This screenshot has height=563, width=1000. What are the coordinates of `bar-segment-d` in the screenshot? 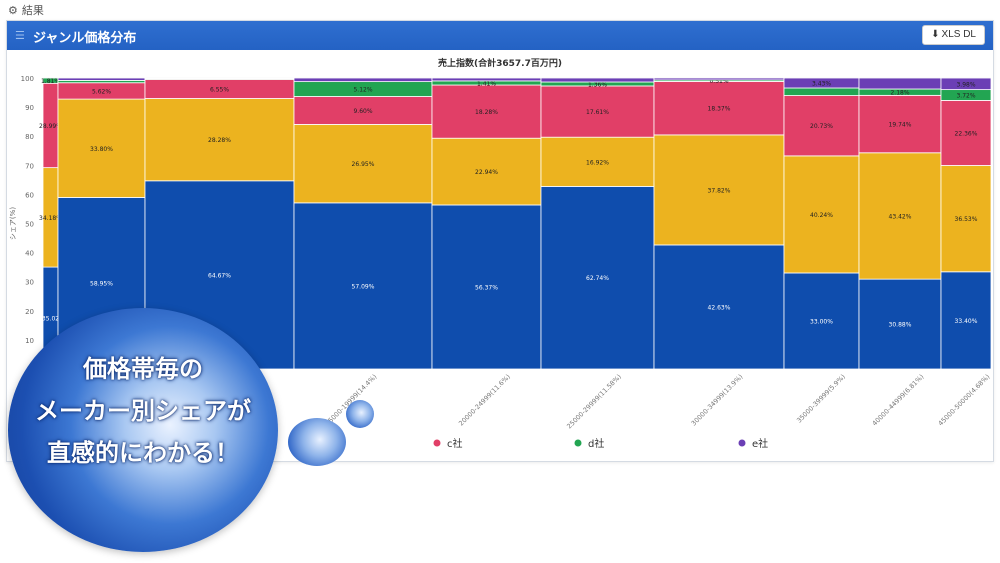 It's located at (821, 91).